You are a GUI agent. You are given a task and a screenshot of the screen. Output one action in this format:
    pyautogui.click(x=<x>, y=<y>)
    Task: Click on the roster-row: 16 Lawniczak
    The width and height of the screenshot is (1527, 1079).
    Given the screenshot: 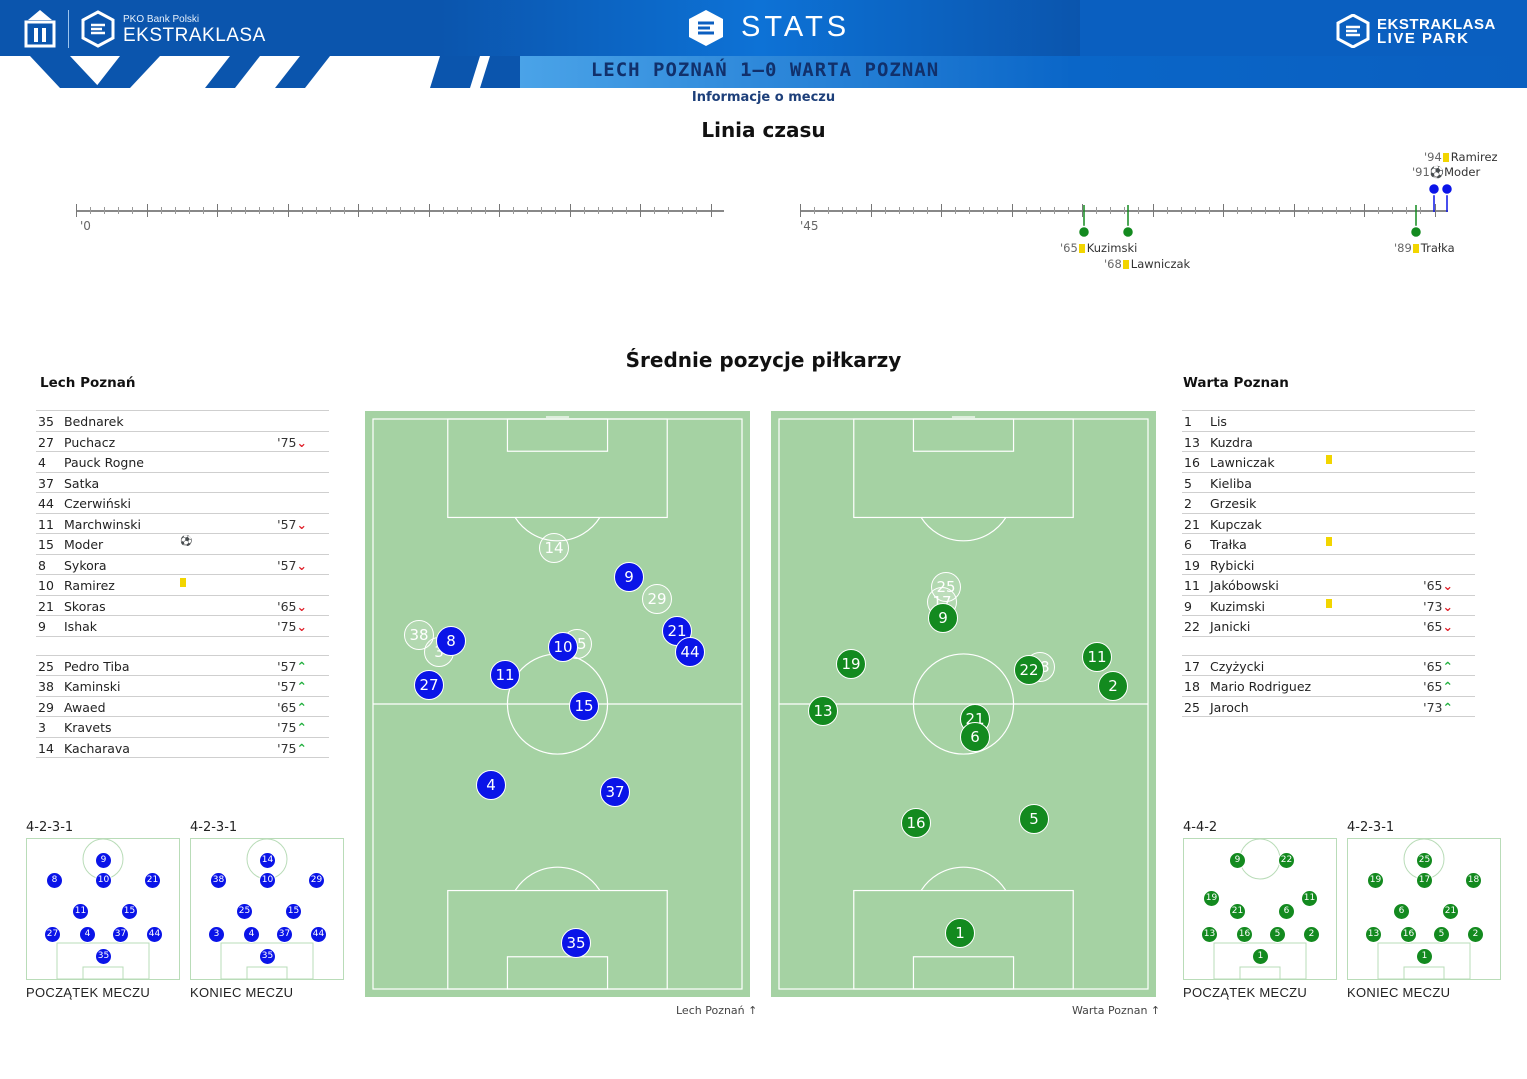 What is the action you would take?
    pyautogui.click(x=1328, y=462)
    